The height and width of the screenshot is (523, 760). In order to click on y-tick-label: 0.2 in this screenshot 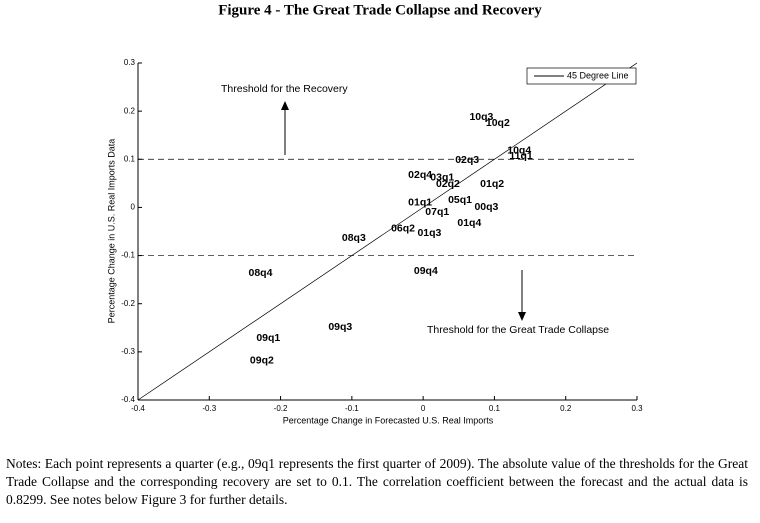, I will do `click(130, 110)`.